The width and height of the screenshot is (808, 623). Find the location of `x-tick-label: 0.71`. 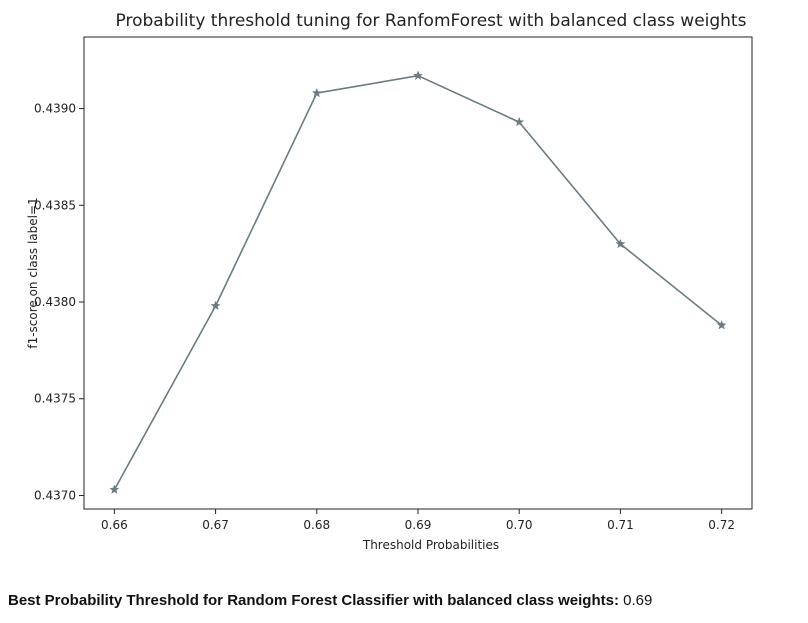

x-tick-label: 0.71 is located at coordinates (620, 525).